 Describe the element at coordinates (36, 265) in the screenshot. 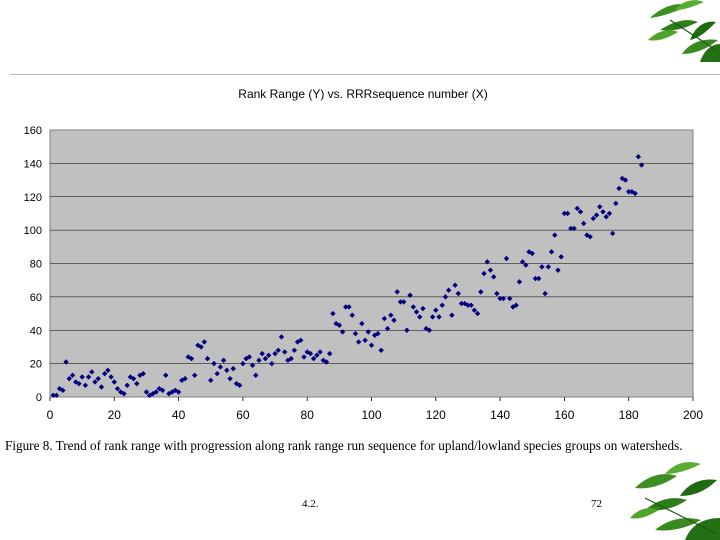

I see `y-tick-label: 80` at that location.